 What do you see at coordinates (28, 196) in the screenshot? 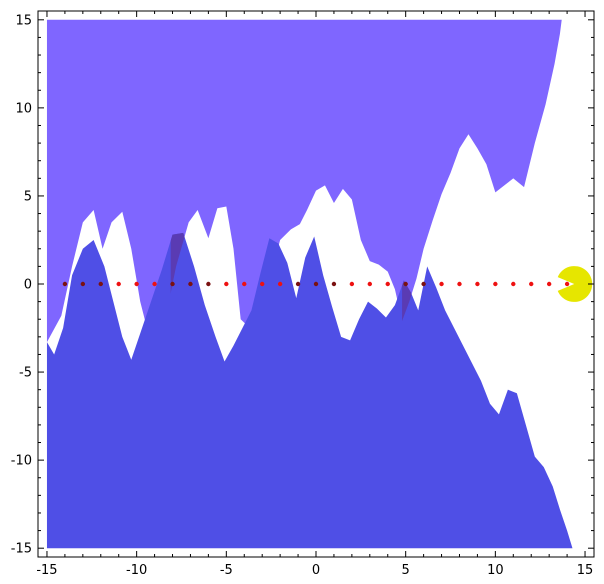
I see `y-tick-label: 5` at bounding box center [28, 196].